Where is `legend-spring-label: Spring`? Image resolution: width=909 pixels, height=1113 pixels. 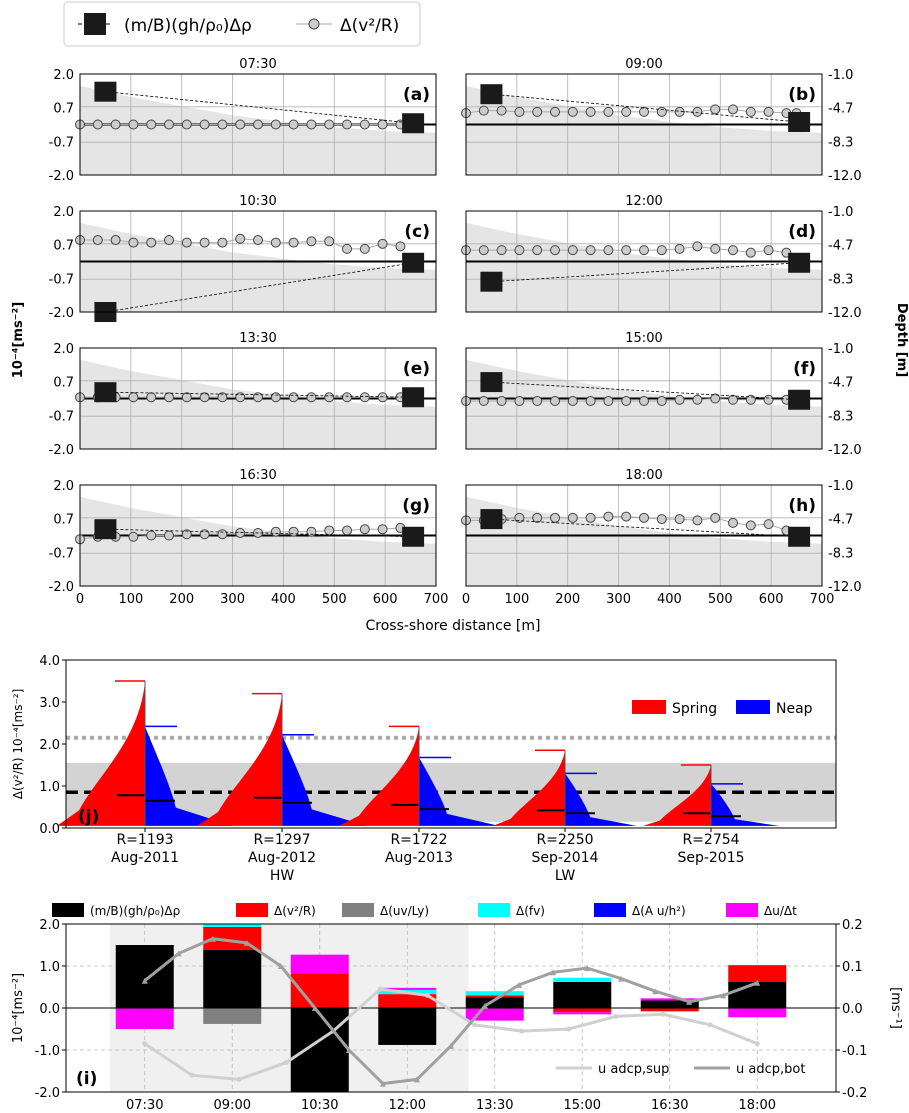 legend-spring-label: Spring is located at coordinates (694, 709).